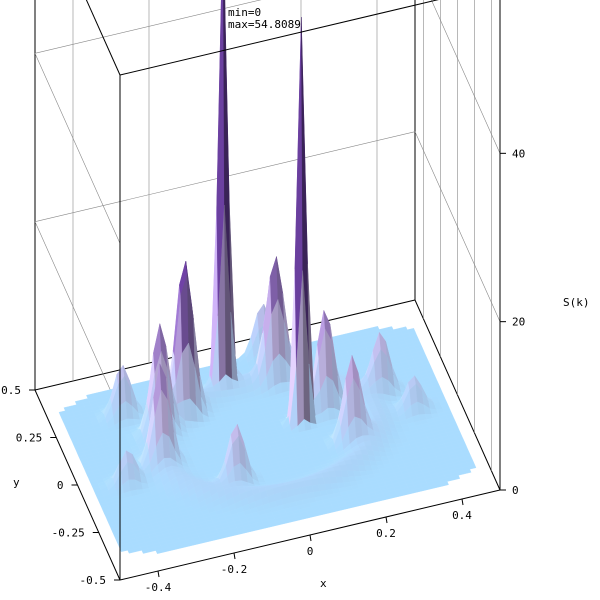  What do you see at coordinates (16, 482) in the screenshot?
I see `y-axis-label: y` at bounding box center [16, 482].